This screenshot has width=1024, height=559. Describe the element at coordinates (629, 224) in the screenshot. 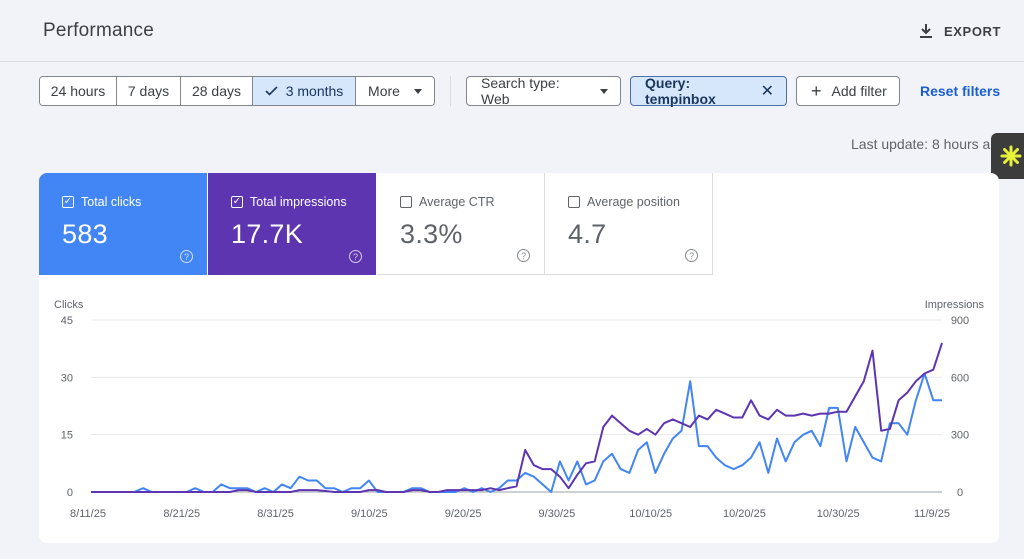

I see `metric-average-position: Average position 4.7 ?` at that location.